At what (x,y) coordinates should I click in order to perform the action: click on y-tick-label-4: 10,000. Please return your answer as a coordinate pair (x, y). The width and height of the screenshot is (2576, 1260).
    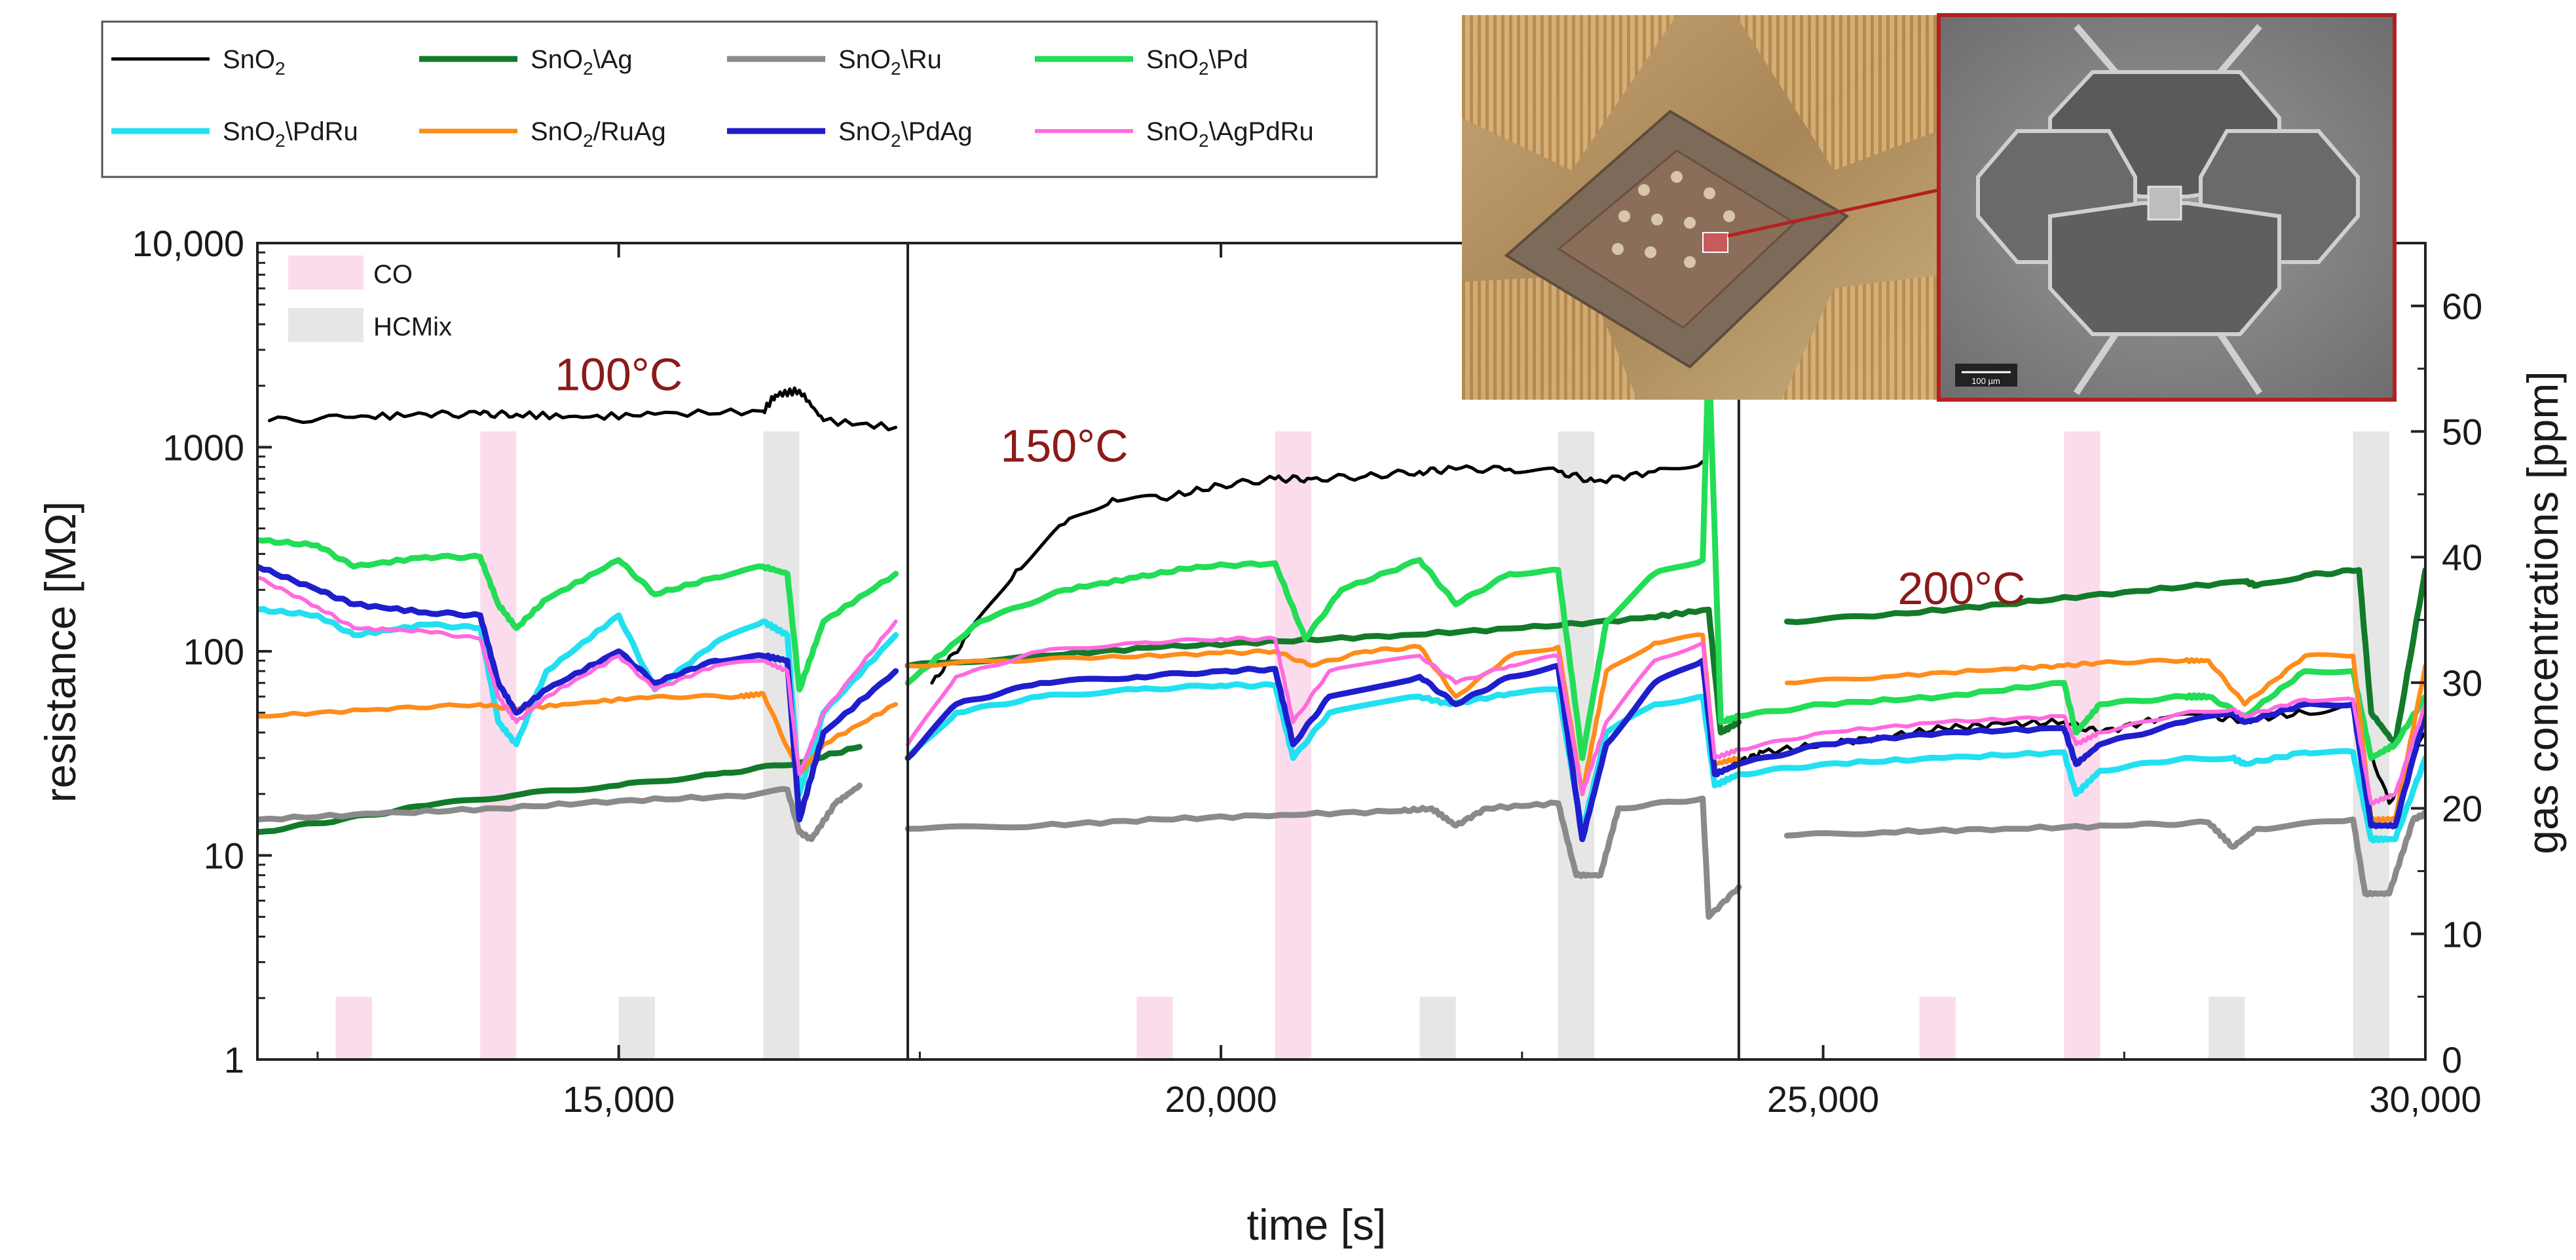
    Looking at the image, I should click on (188, 243).